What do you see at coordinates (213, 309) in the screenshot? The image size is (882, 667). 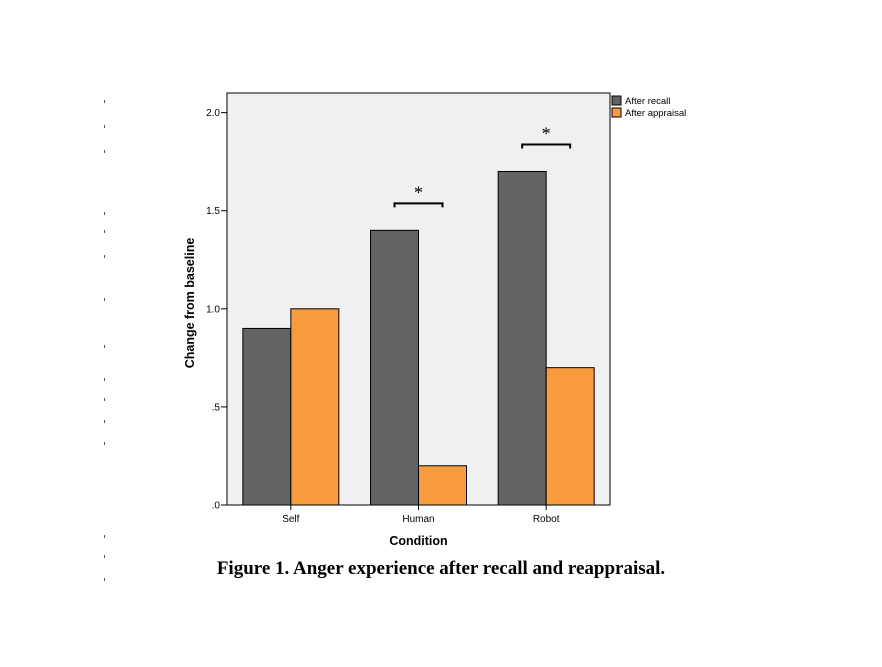 I see `y-tick-label: 1.0` at bounding box center [213, 309].